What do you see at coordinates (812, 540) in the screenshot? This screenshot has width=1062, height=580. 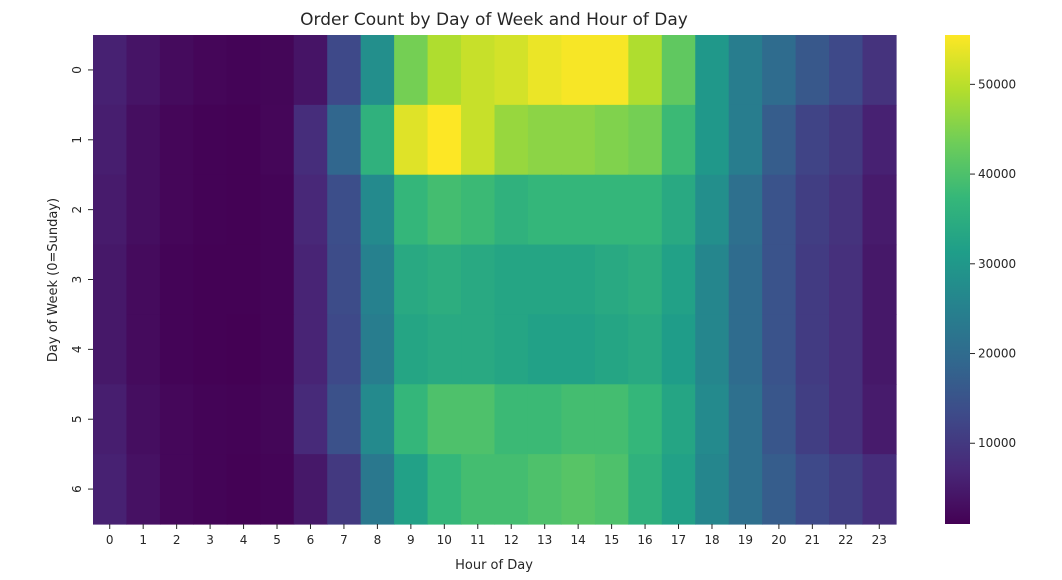 I see `x-tick-label: 21` at bounding box center [812, 540].